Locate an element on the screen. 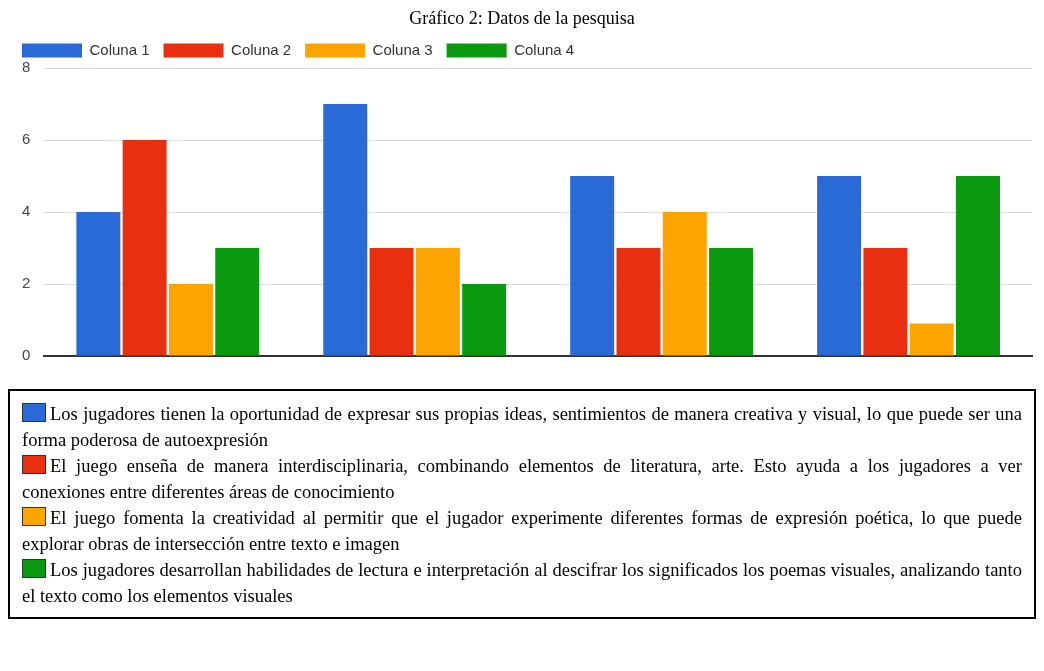 This screenshot has height=671, width=1044. text: El juego enseña de manera interdisciplinaria, combinando elementos de literatura, arte. Esto ayuda a los jugadores a ver conexiones entre diferentes áreas de conocimiento is located at coordinates (522, 479).